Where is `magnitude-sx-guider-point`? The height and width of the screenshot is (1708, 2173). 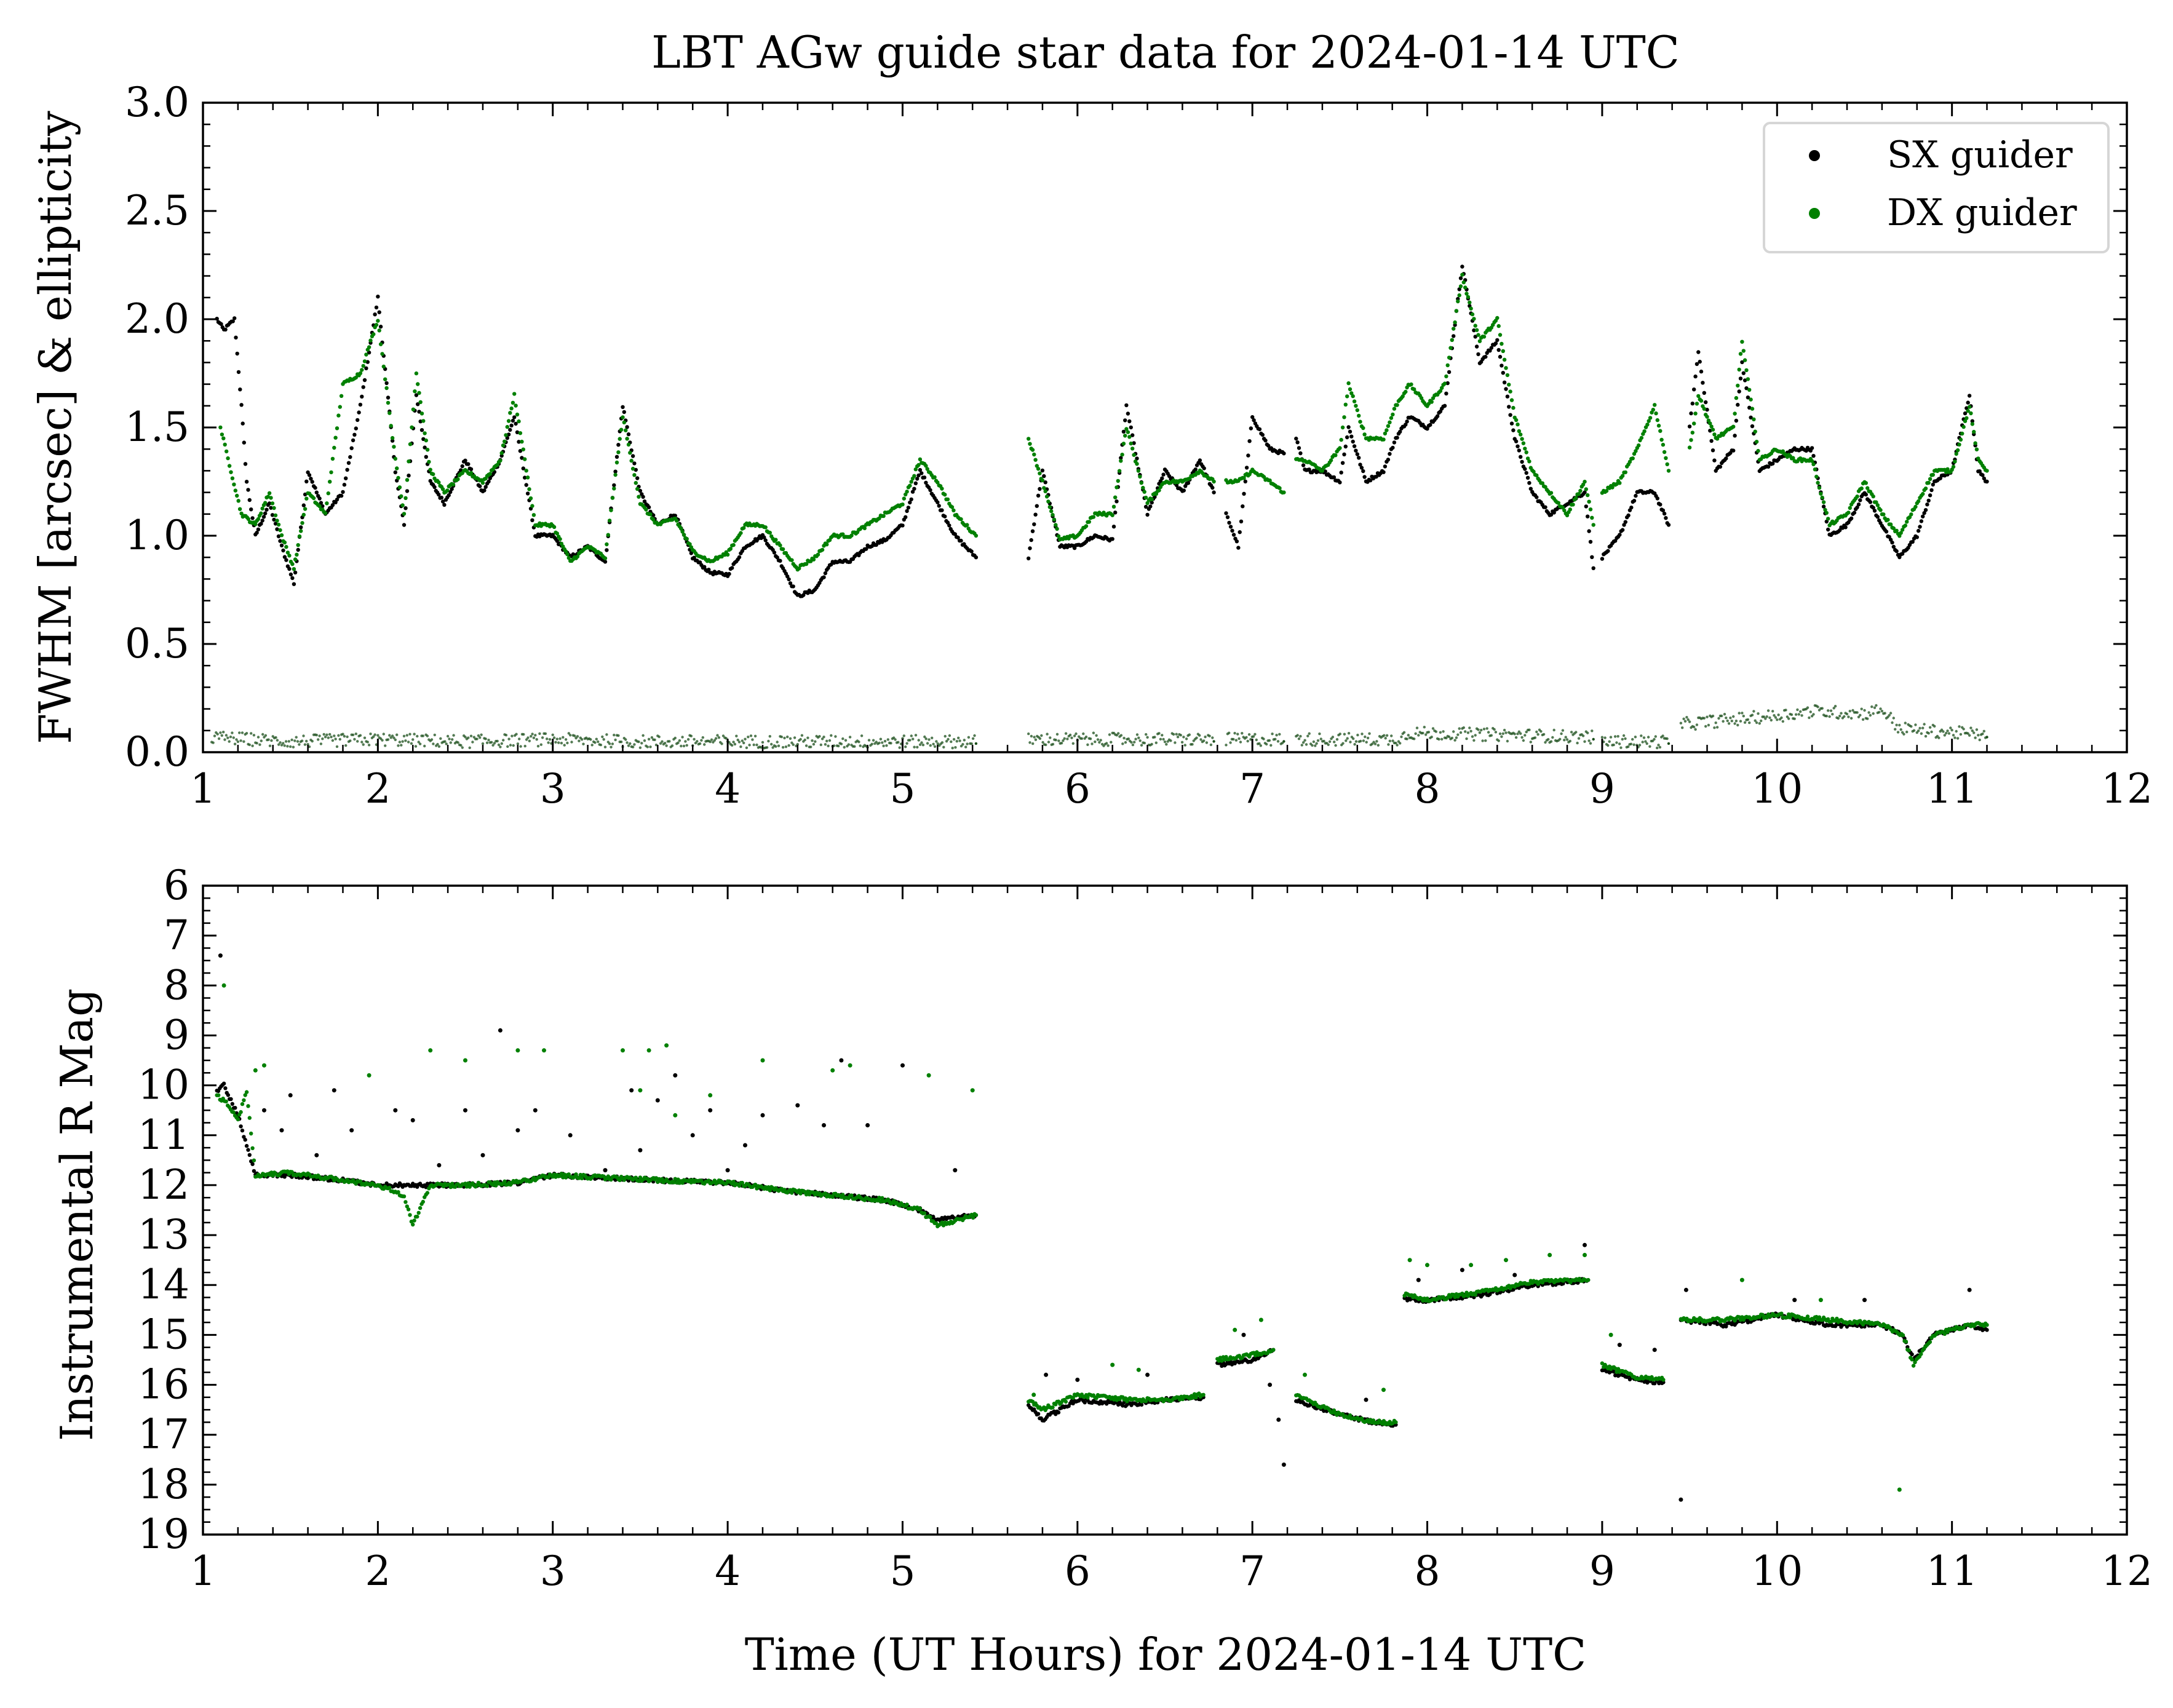 magnitude-sx-guider-point is located at coordinates (246, 1145).